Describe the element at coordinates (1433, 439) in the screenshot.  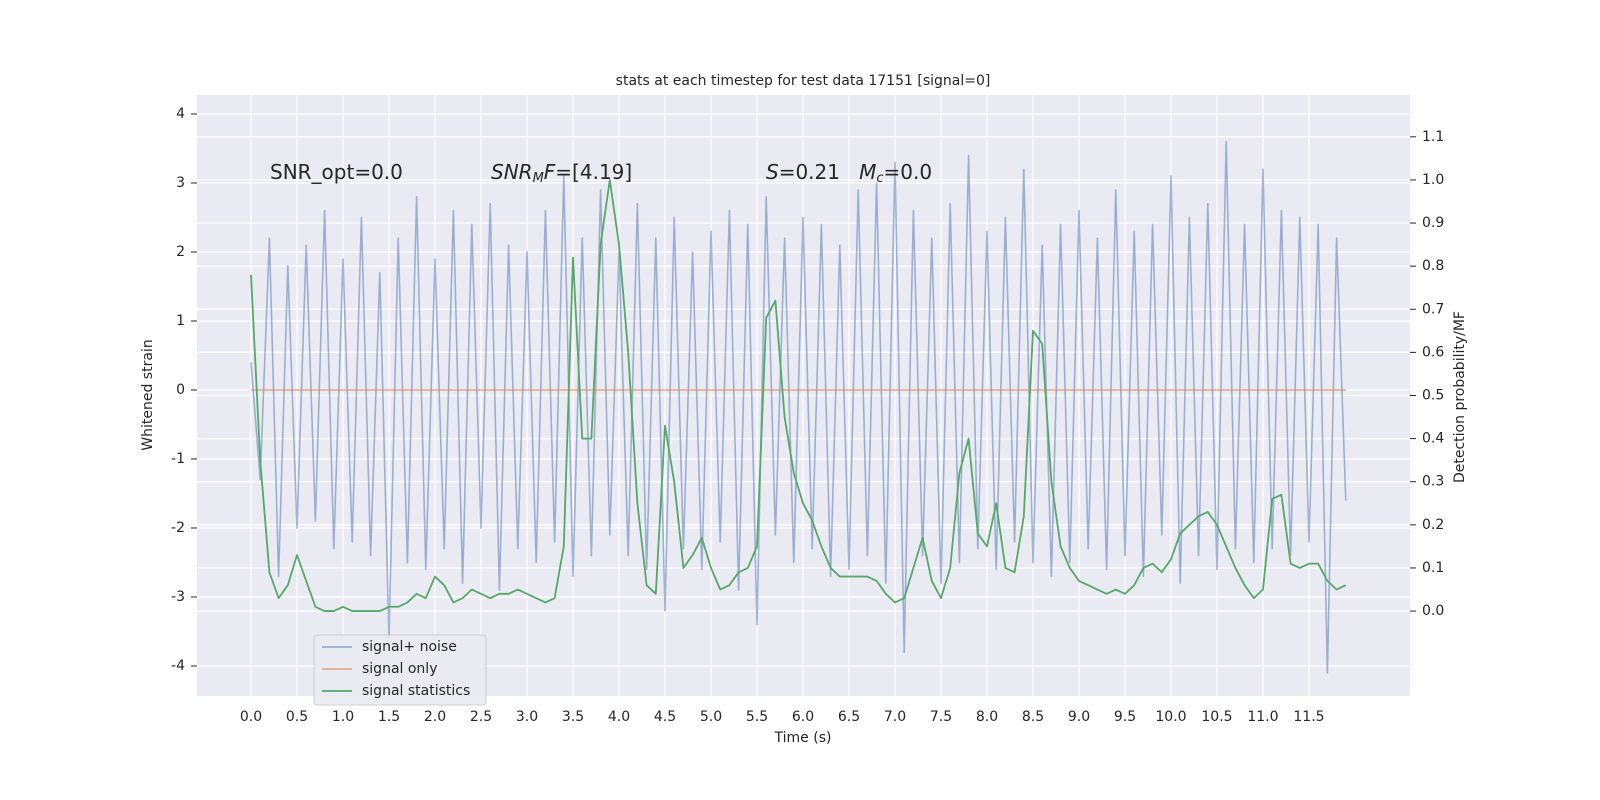
I see `y2-tick-label: 0.4` at that location.